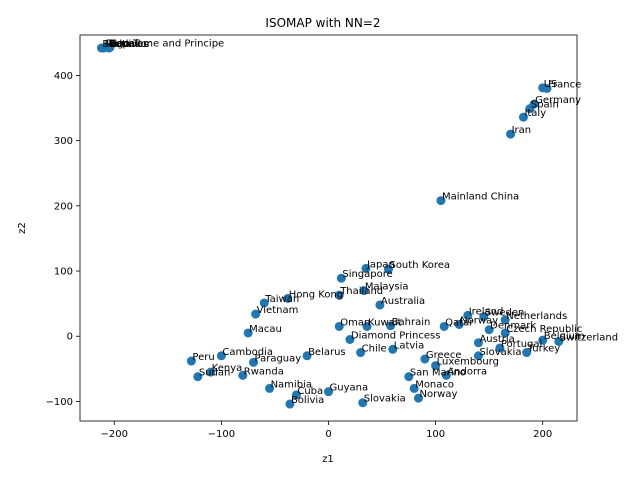  Describe the element at coordinates (278, 358) in the screenshot. I see `point-label: Paraguay` at that location.